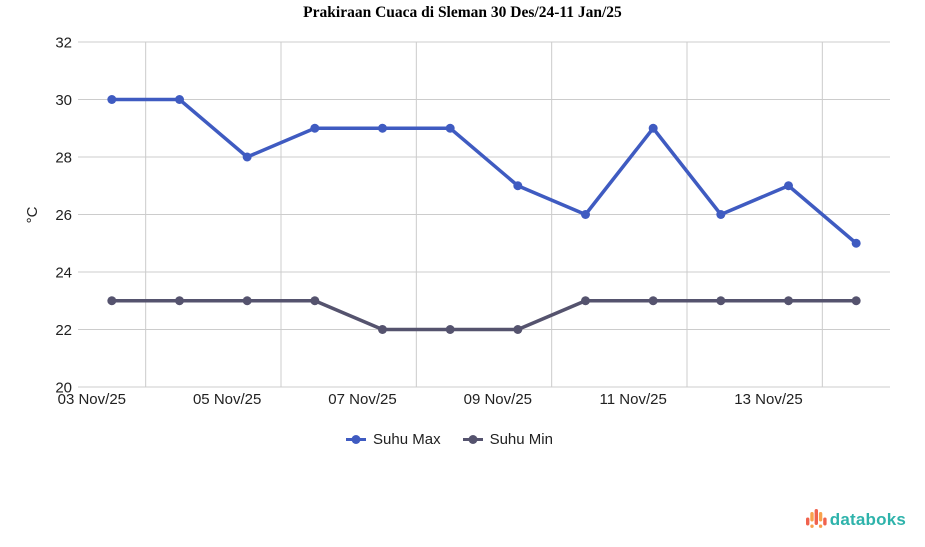 The height and width of the screenshot is (547, 925). Describe the element at coordinates (456, 439) in the screenshot. I see `chart-legend: Suhu Max Suhu Min` at that location.